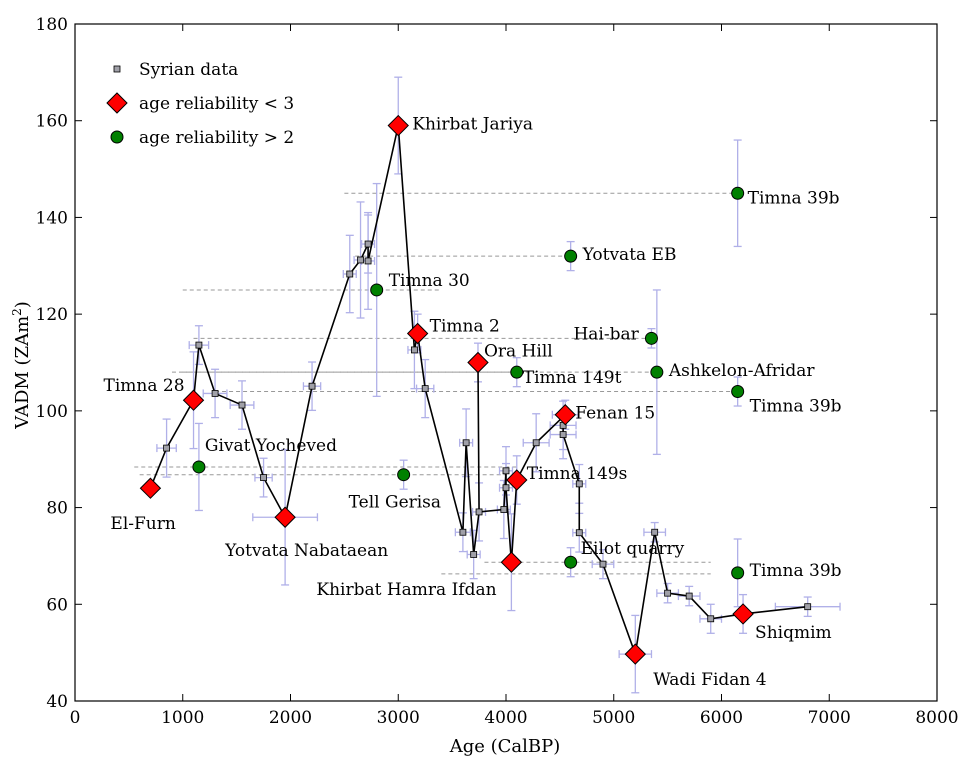  Describe the element at coordinates (52, 315) in the screenshot. I see `y-tick-label: 120` at that location.